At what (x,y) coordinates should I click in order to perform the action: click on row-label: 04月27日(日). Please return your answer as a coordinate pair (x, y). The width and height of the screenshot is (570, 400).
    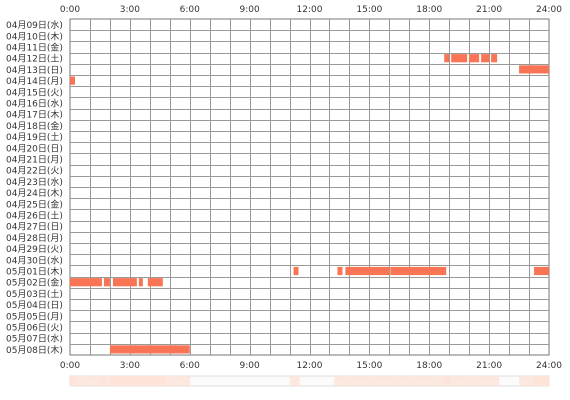
    Looking at the image, I should click on (34, 227).